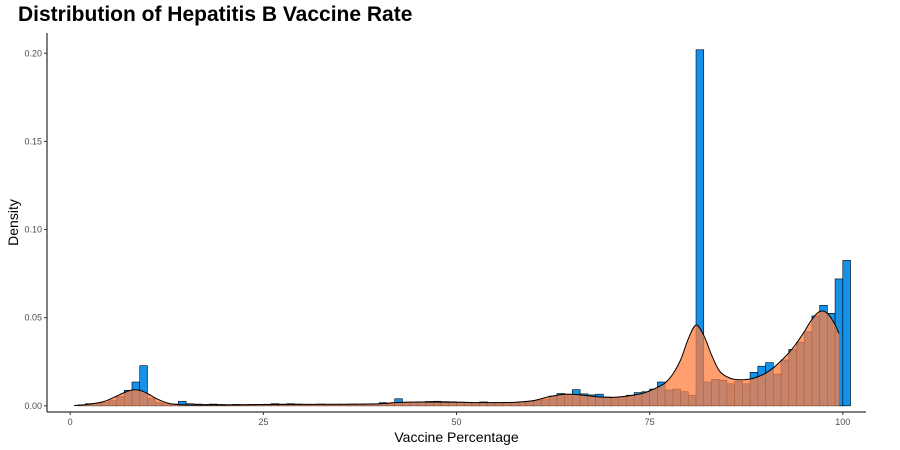  I want to click on x-axis-ticks: 0 25 50 75 100, so click(459, 419).